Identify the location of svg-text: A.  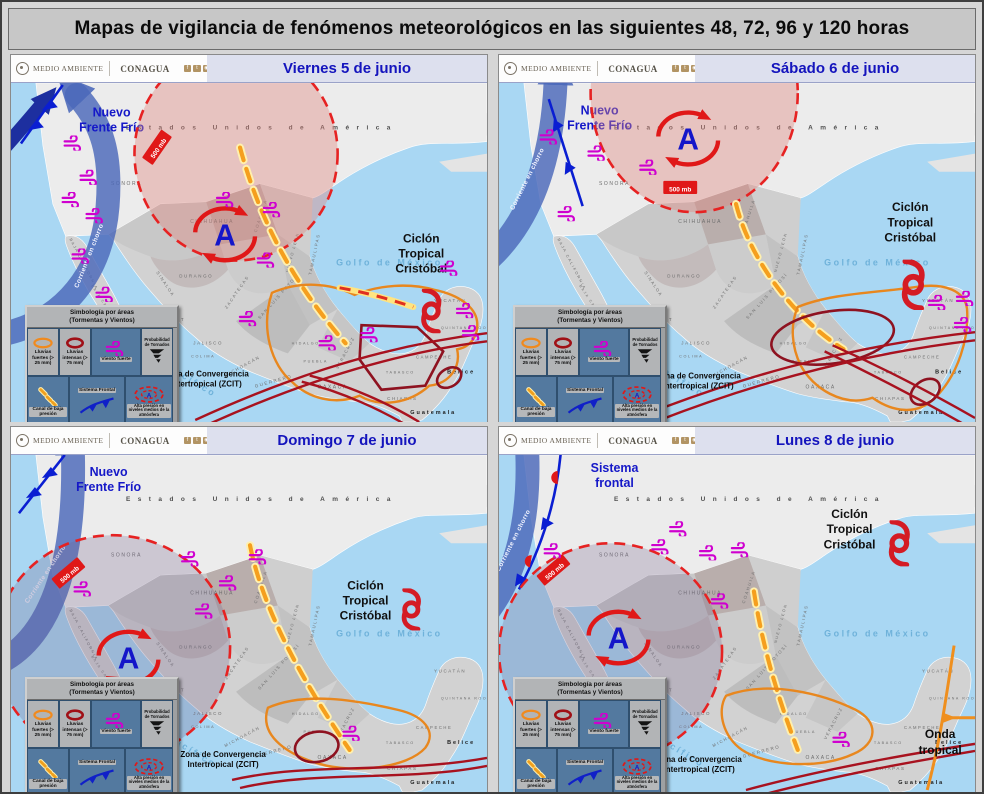
(637, 767).